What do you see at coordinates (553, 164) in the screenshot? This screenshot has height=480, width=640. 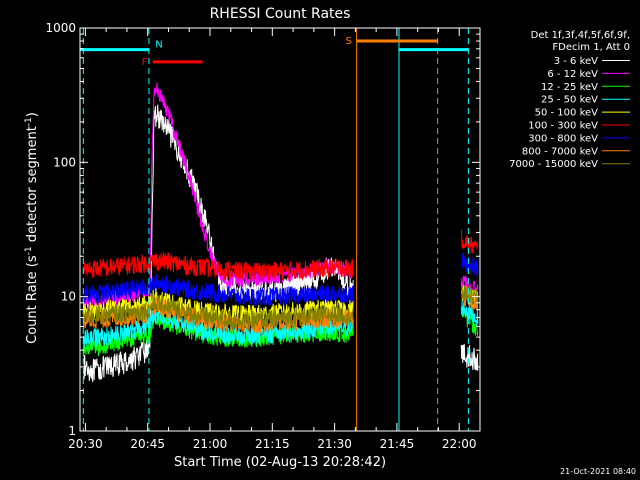 I see `legend-entry-label: 7000 - 15000 keV` at bounding box center [553, 164].